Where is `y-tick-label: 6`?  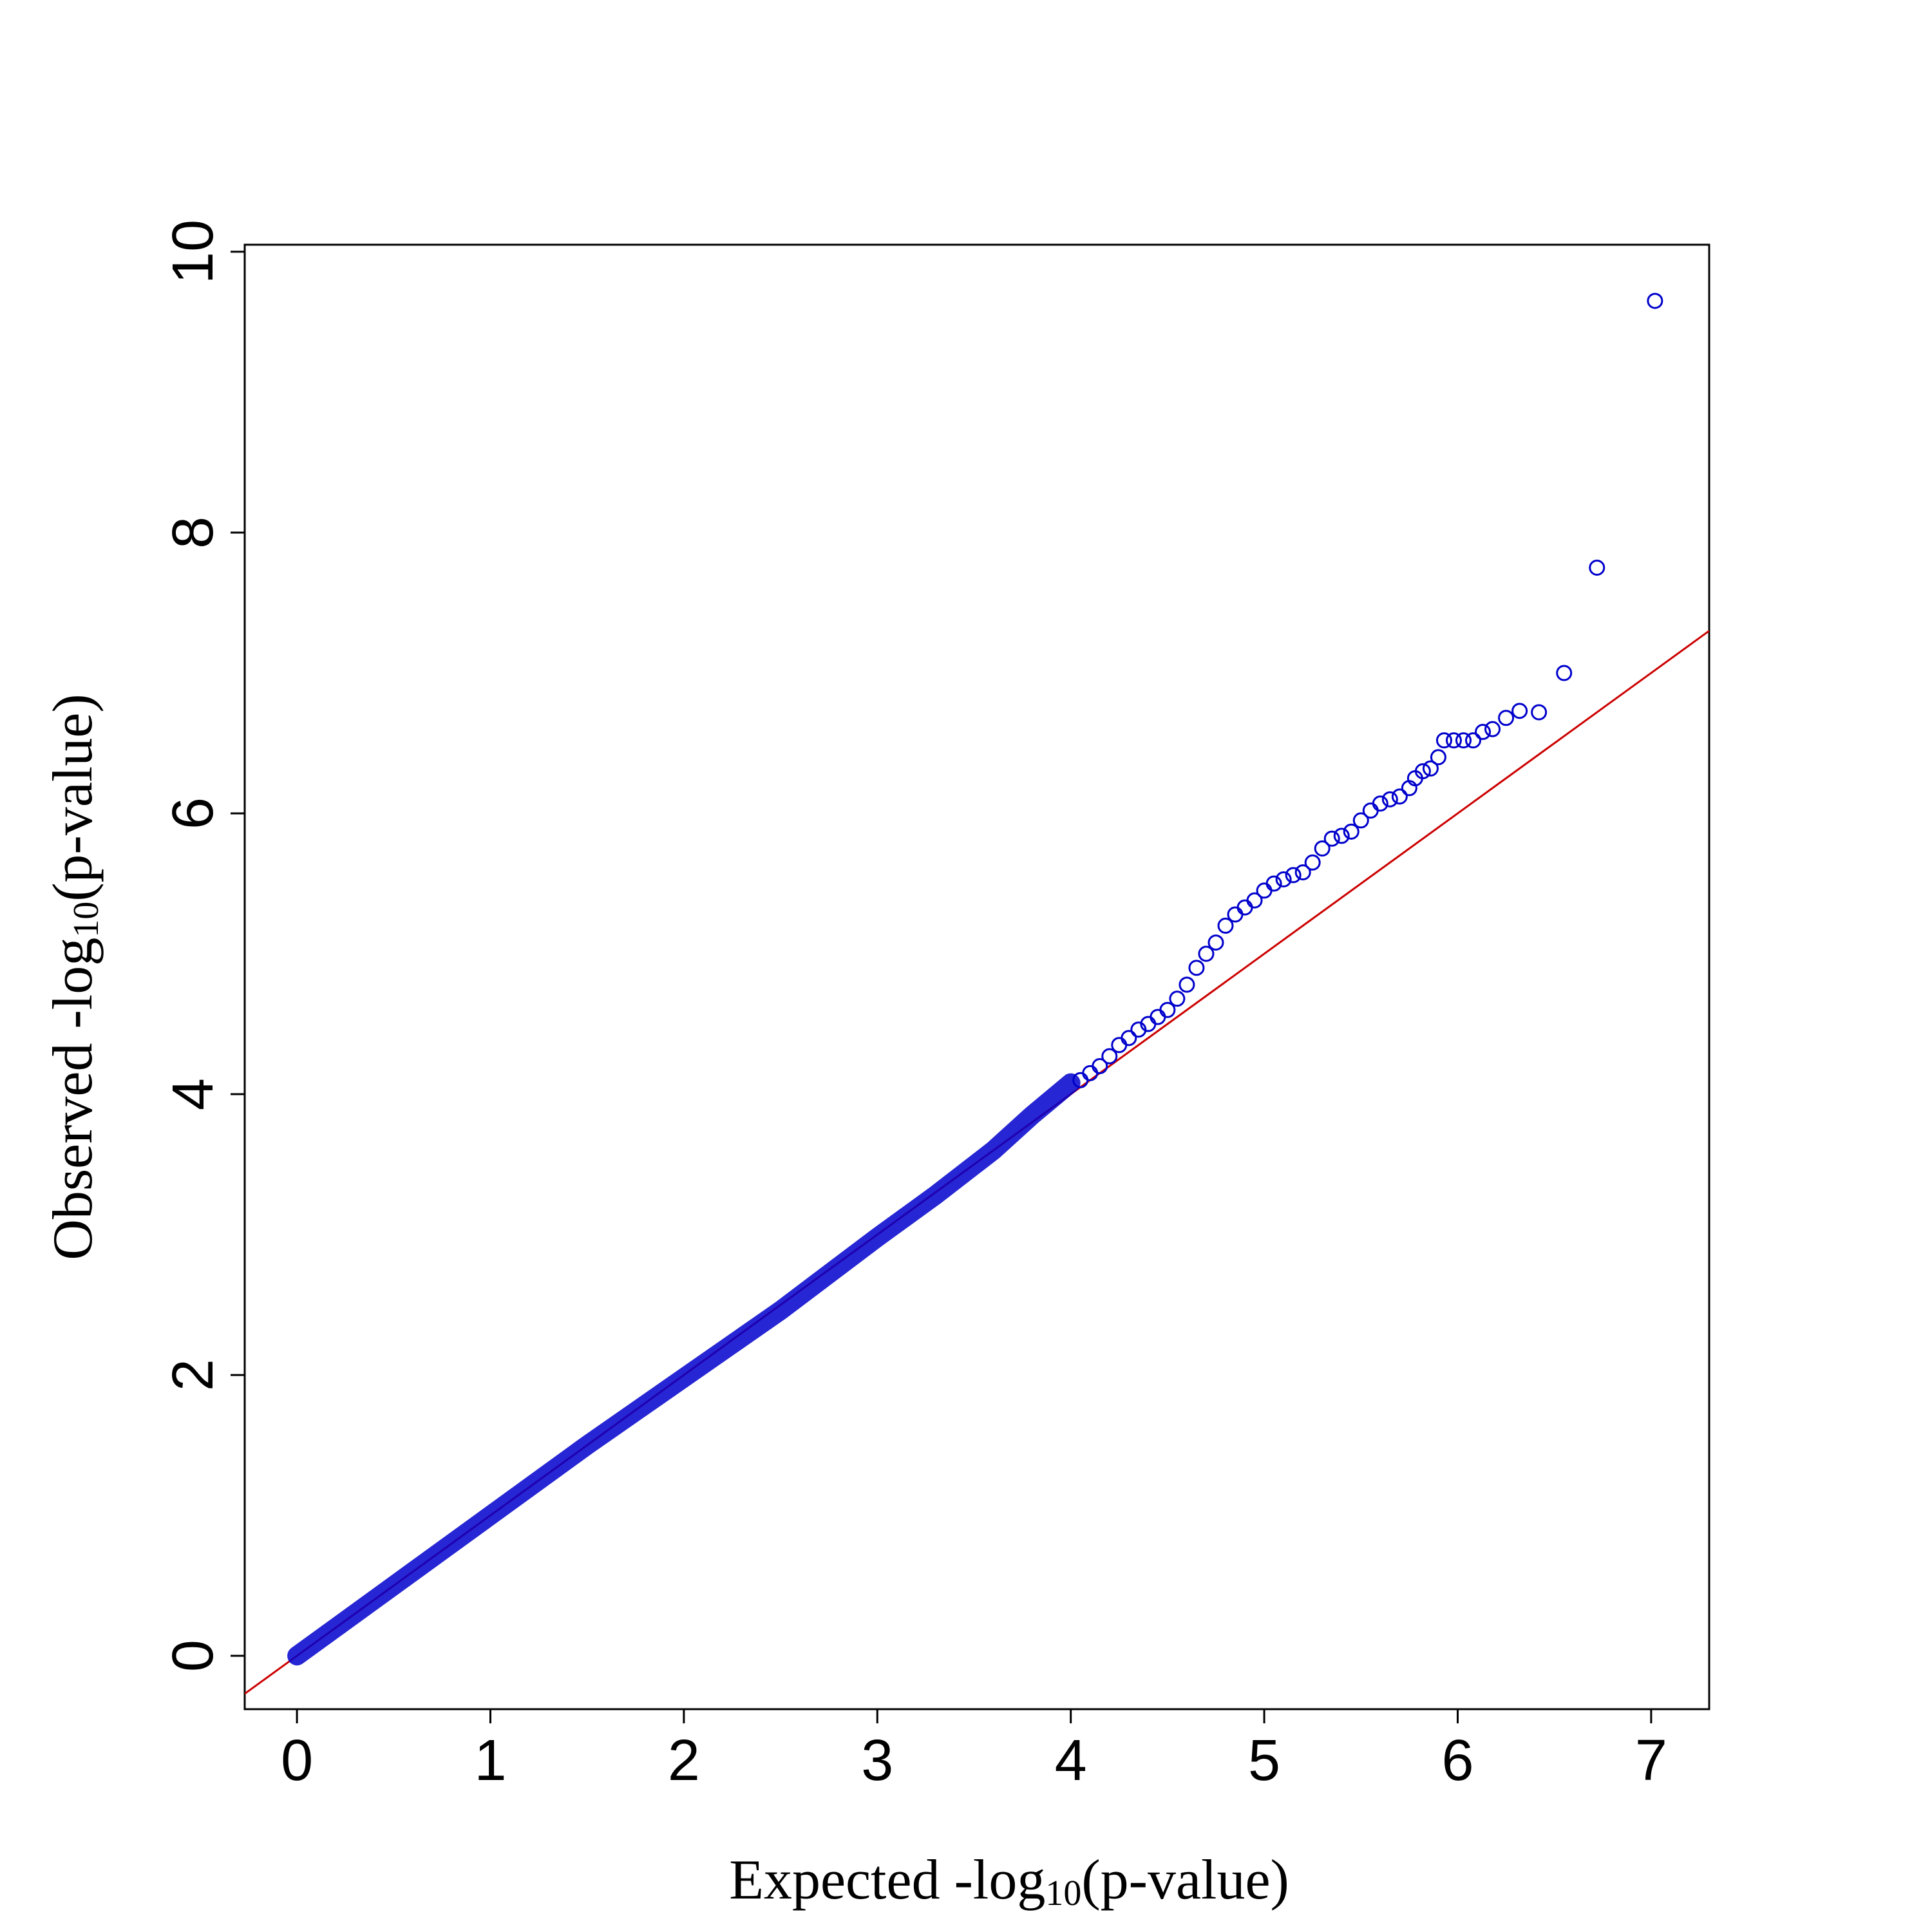 y-tick-label: 6 is located at coordinates (193, 813).